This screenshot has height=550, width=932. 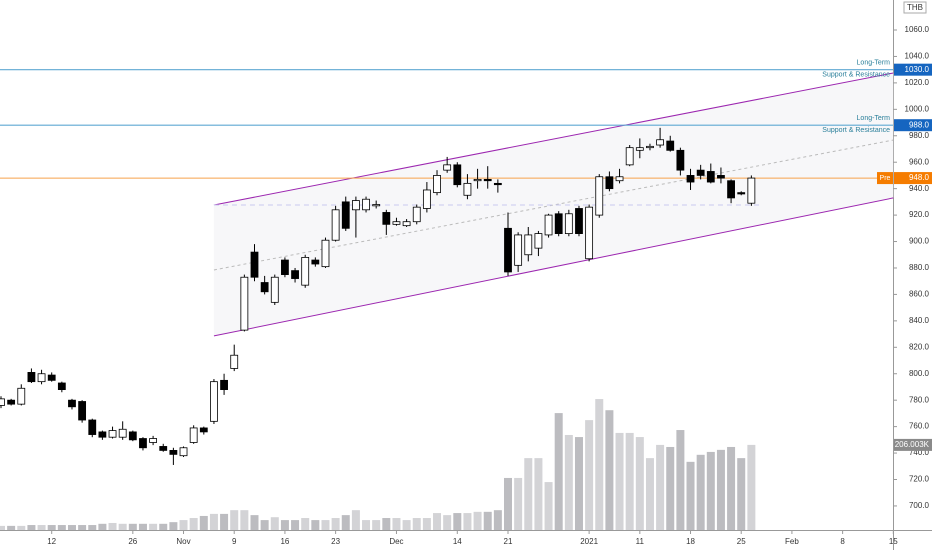 I want to click on currency-box, so click(x=915, y=7).